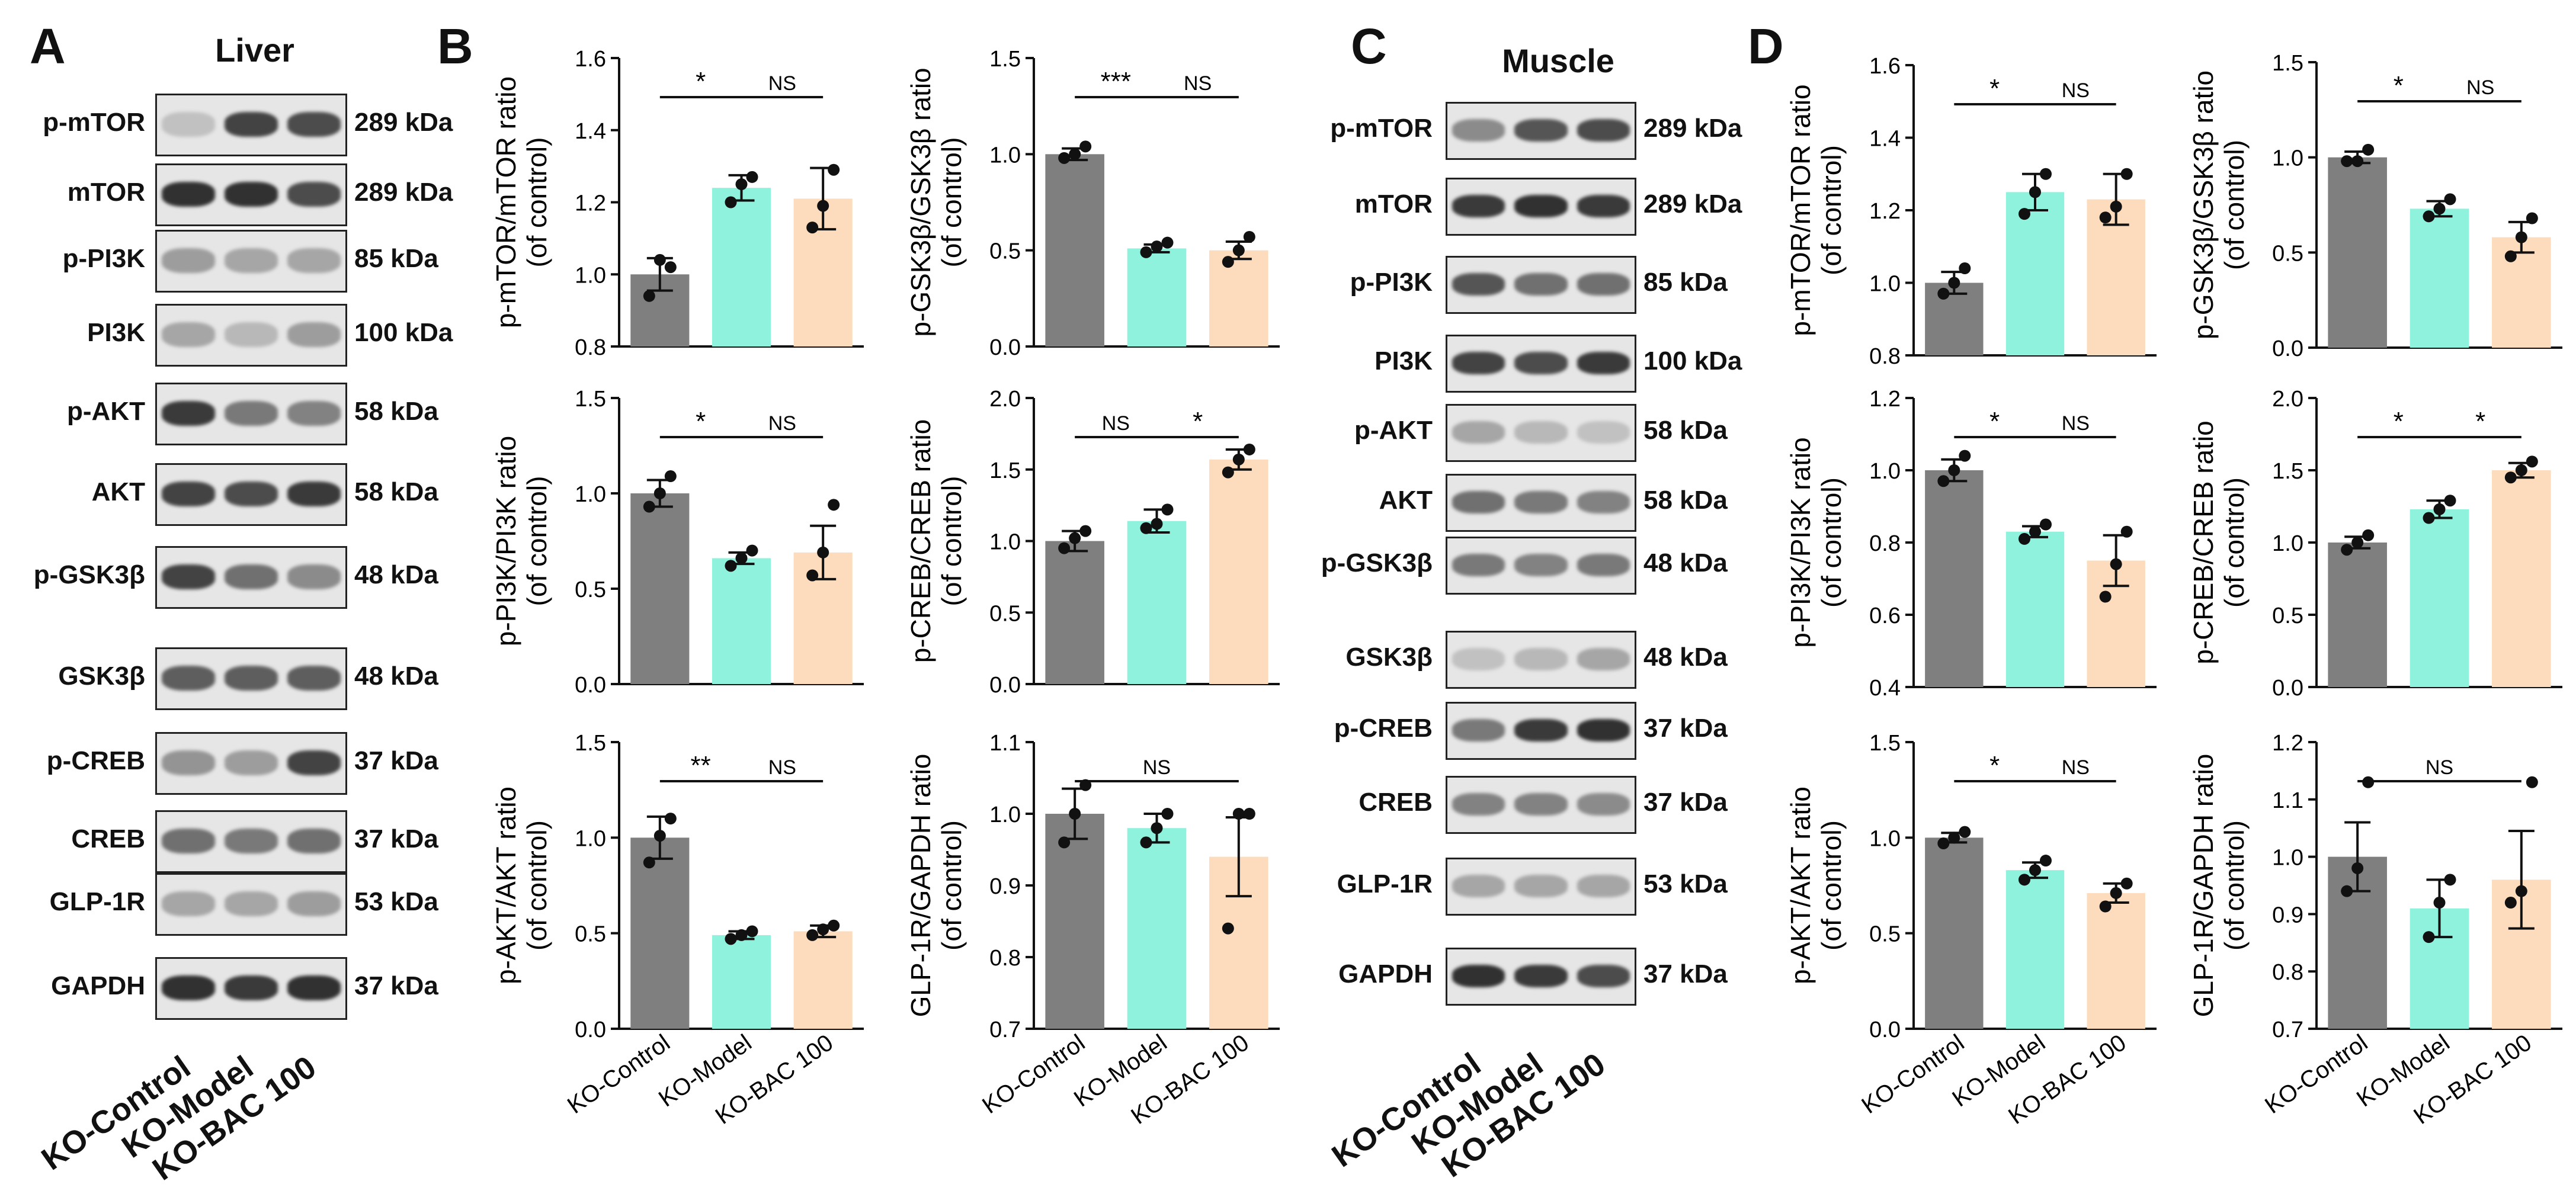 Image resolution: width=2576 pixels, height=1194 pixels. Describe the element at coordinates (255, 50) in the screenshot. I see `liver-title: Liver` at that location.